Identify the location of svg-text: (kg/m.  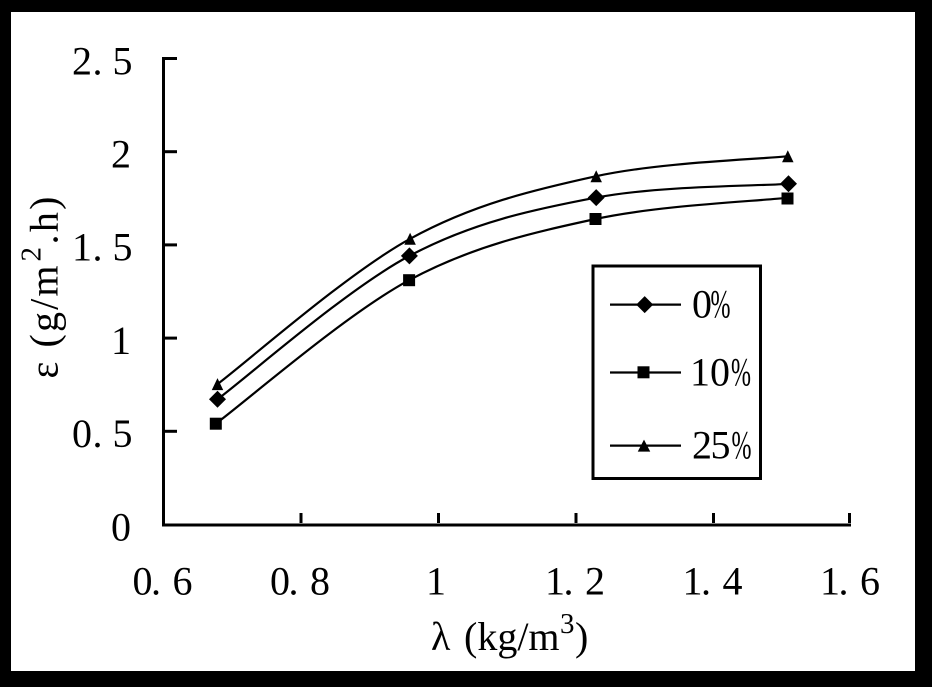
(512, 636).